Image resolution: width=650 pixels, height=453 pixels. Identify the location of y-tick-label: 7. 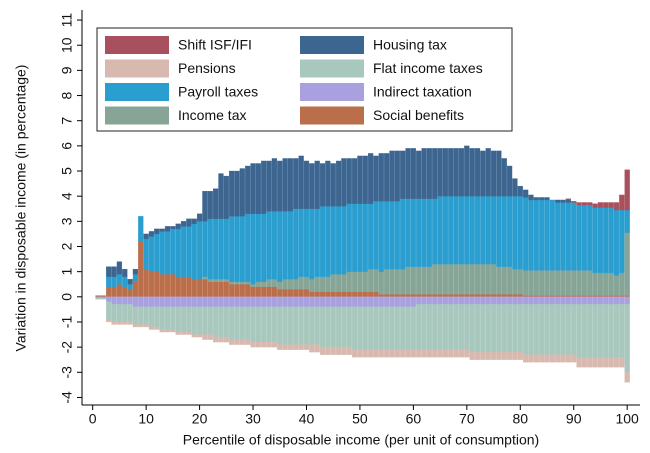
(67, 121).